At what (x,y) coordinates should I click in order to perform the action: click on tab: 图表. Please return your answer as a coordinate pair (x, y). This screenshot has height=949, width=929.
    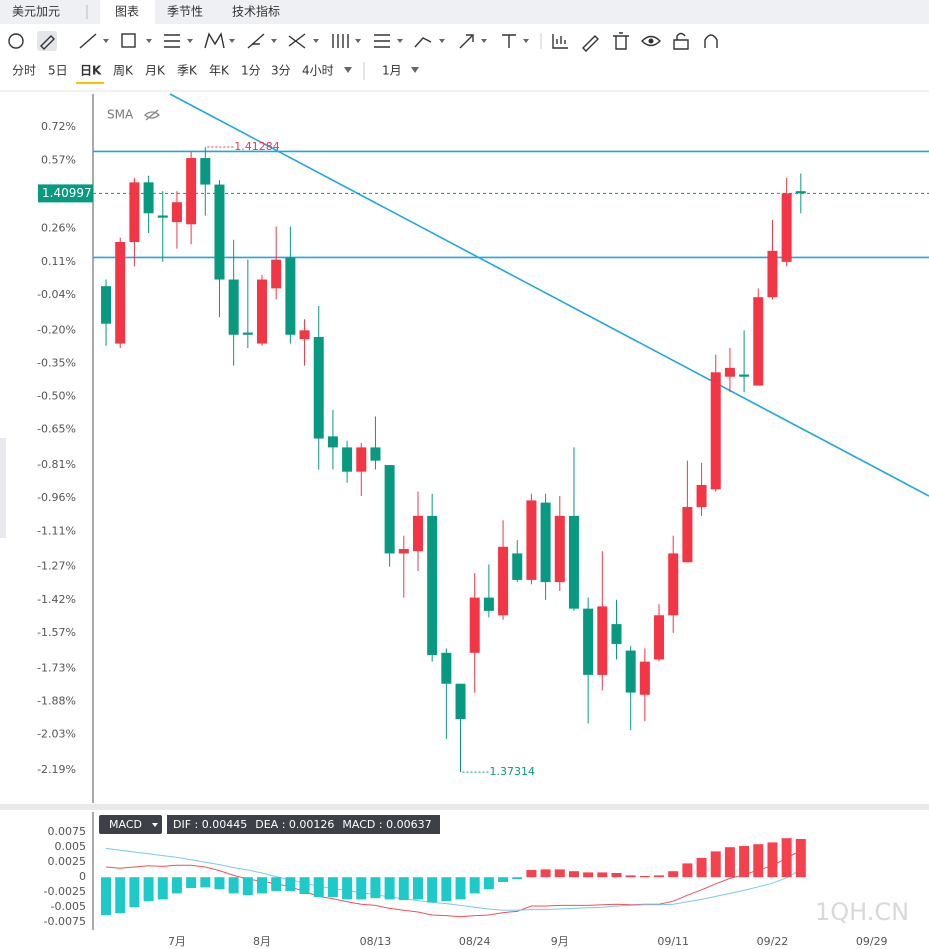
    Looking at the image, I should click on (127, 12).